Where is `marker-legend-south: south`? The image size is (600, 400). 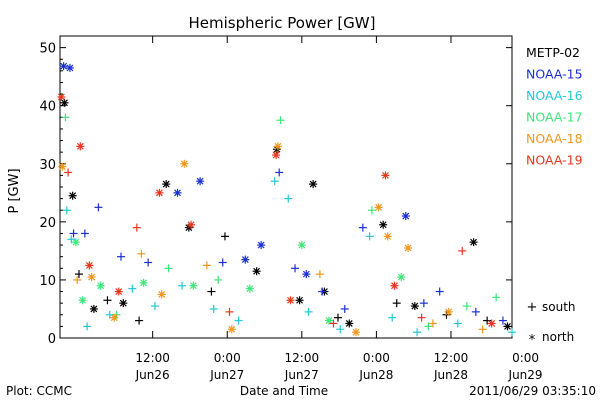
marker-legend-south: south is located at coordinates (559, 307).